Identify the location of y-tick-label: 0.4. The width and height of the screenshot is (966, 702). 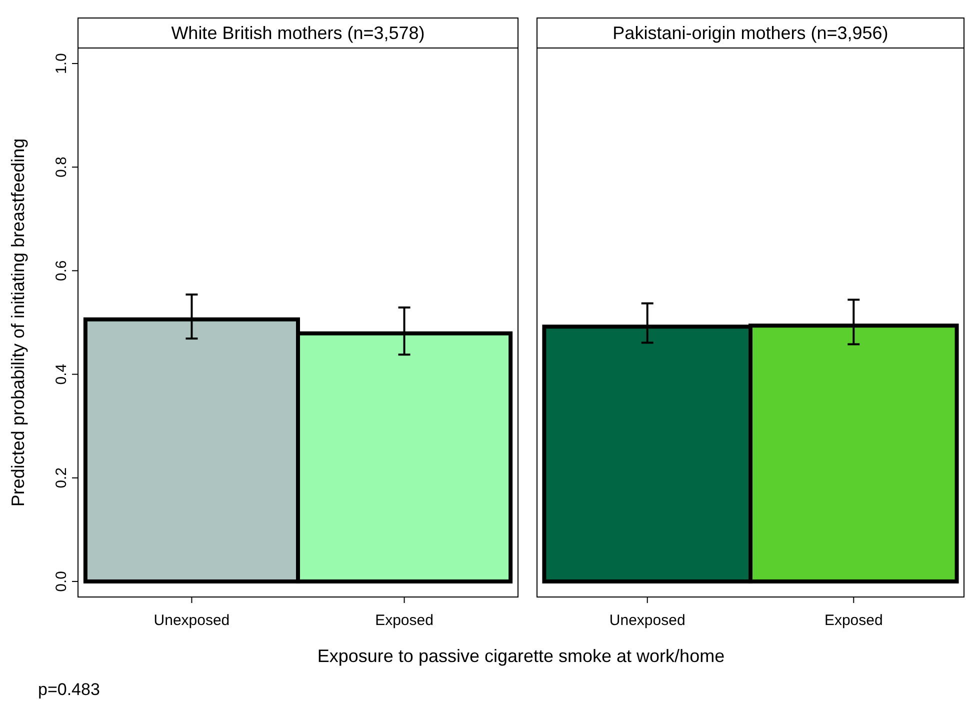
(61, 374).